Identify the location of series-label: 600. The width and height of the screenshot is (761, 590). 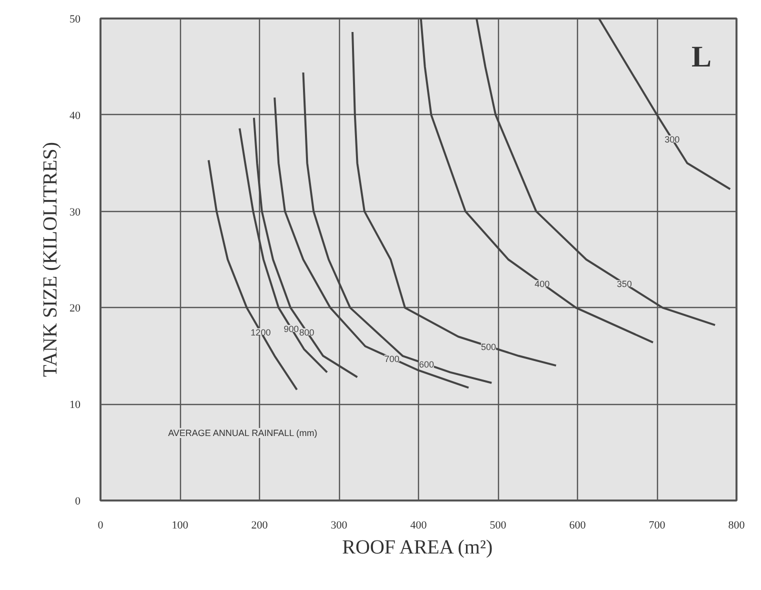
(426, 365).